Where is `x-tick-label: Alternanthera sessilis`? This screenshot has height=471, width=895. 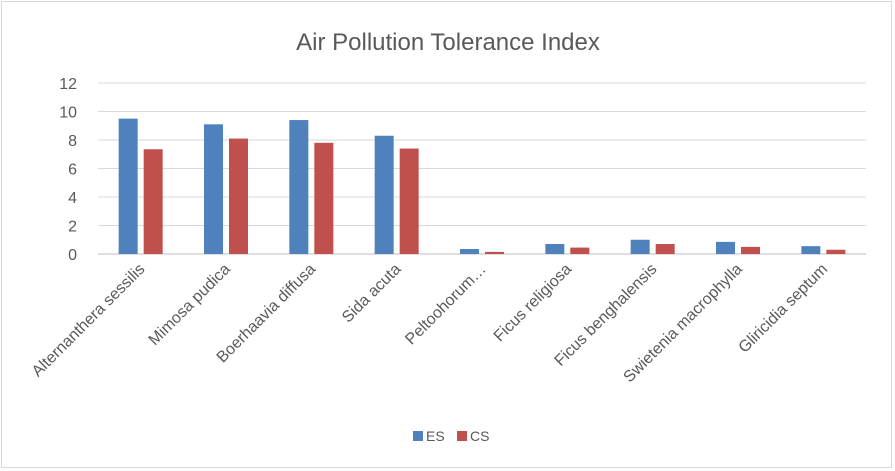 x-tick-label: Alternanthera sessilis is located at coordinates (89, 321).